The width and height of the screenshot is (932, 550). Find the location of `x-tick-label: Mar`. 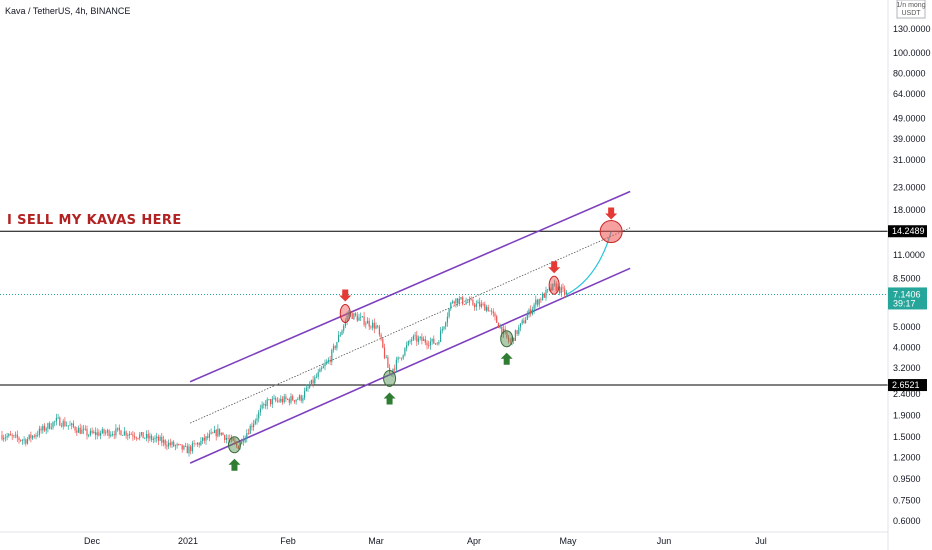

x-tick-label: Mar is located at coordinates (376, 541).